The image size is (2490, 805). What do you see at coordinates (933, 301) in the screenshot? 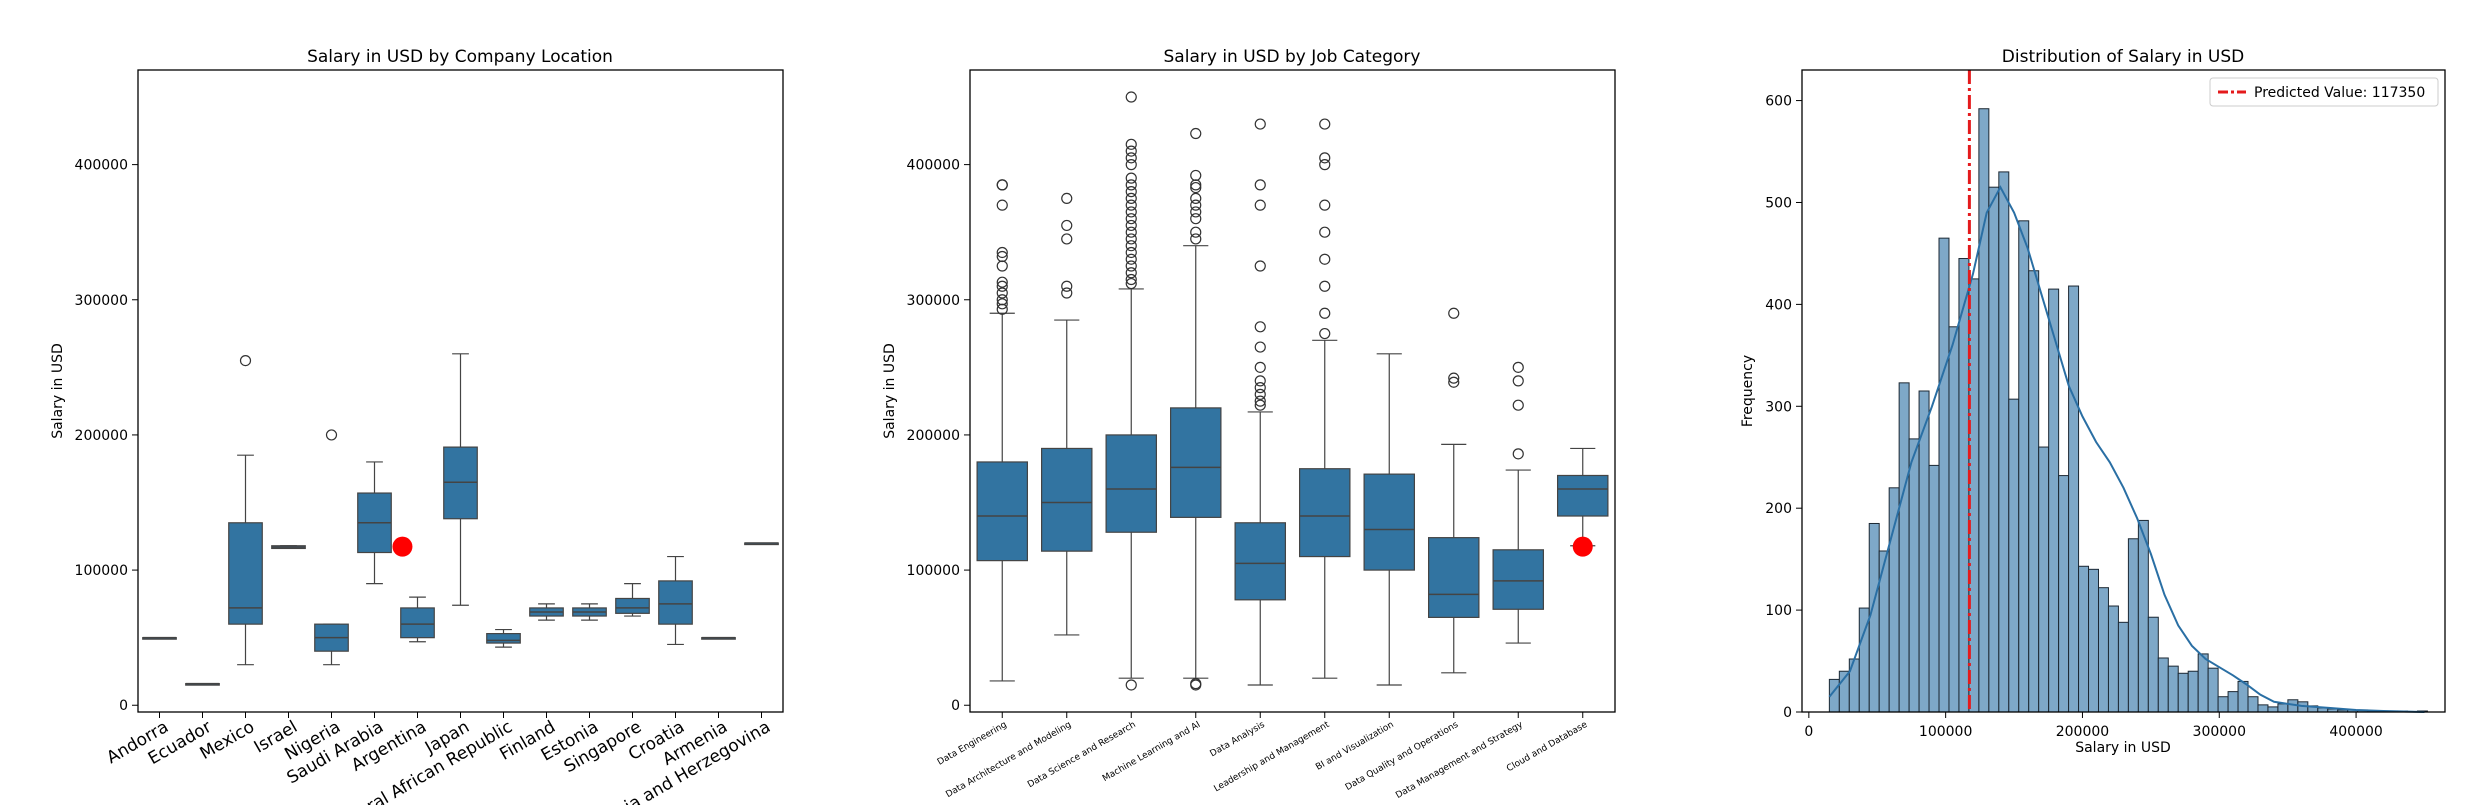
I see `y-tick-label: 300000` at bounding box center [933, 301].